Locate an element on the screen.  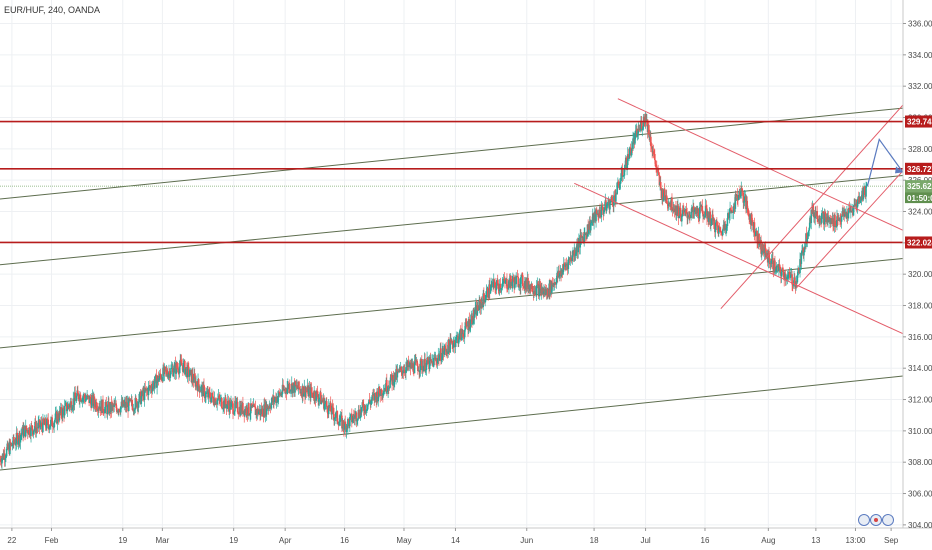
y-tick-label: 320.000 is located at coordinates (920, 274).